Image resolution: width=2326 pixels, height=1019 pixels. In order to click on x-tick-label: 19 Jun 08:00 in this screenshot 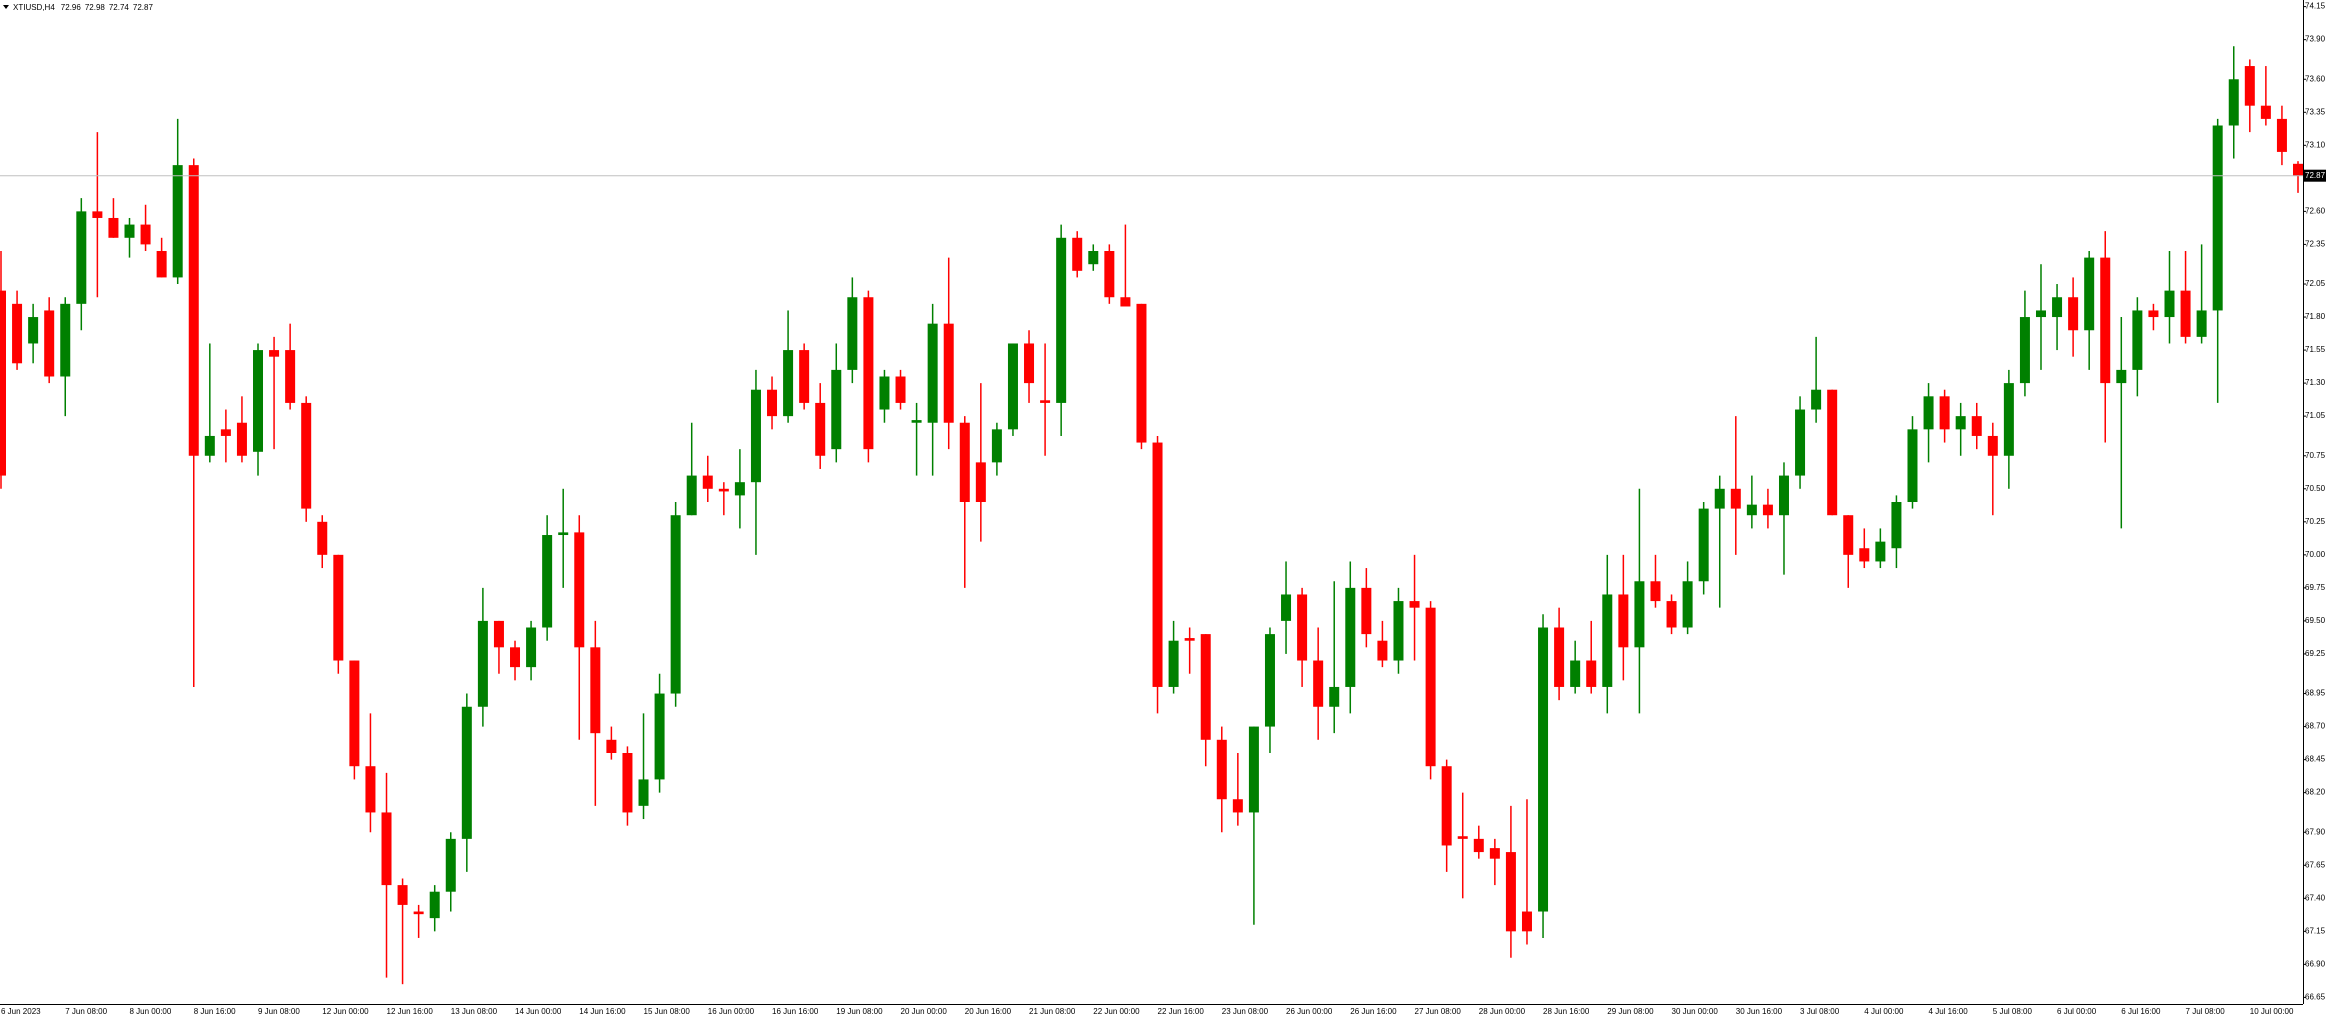, I will do `click(859, 1011)`.